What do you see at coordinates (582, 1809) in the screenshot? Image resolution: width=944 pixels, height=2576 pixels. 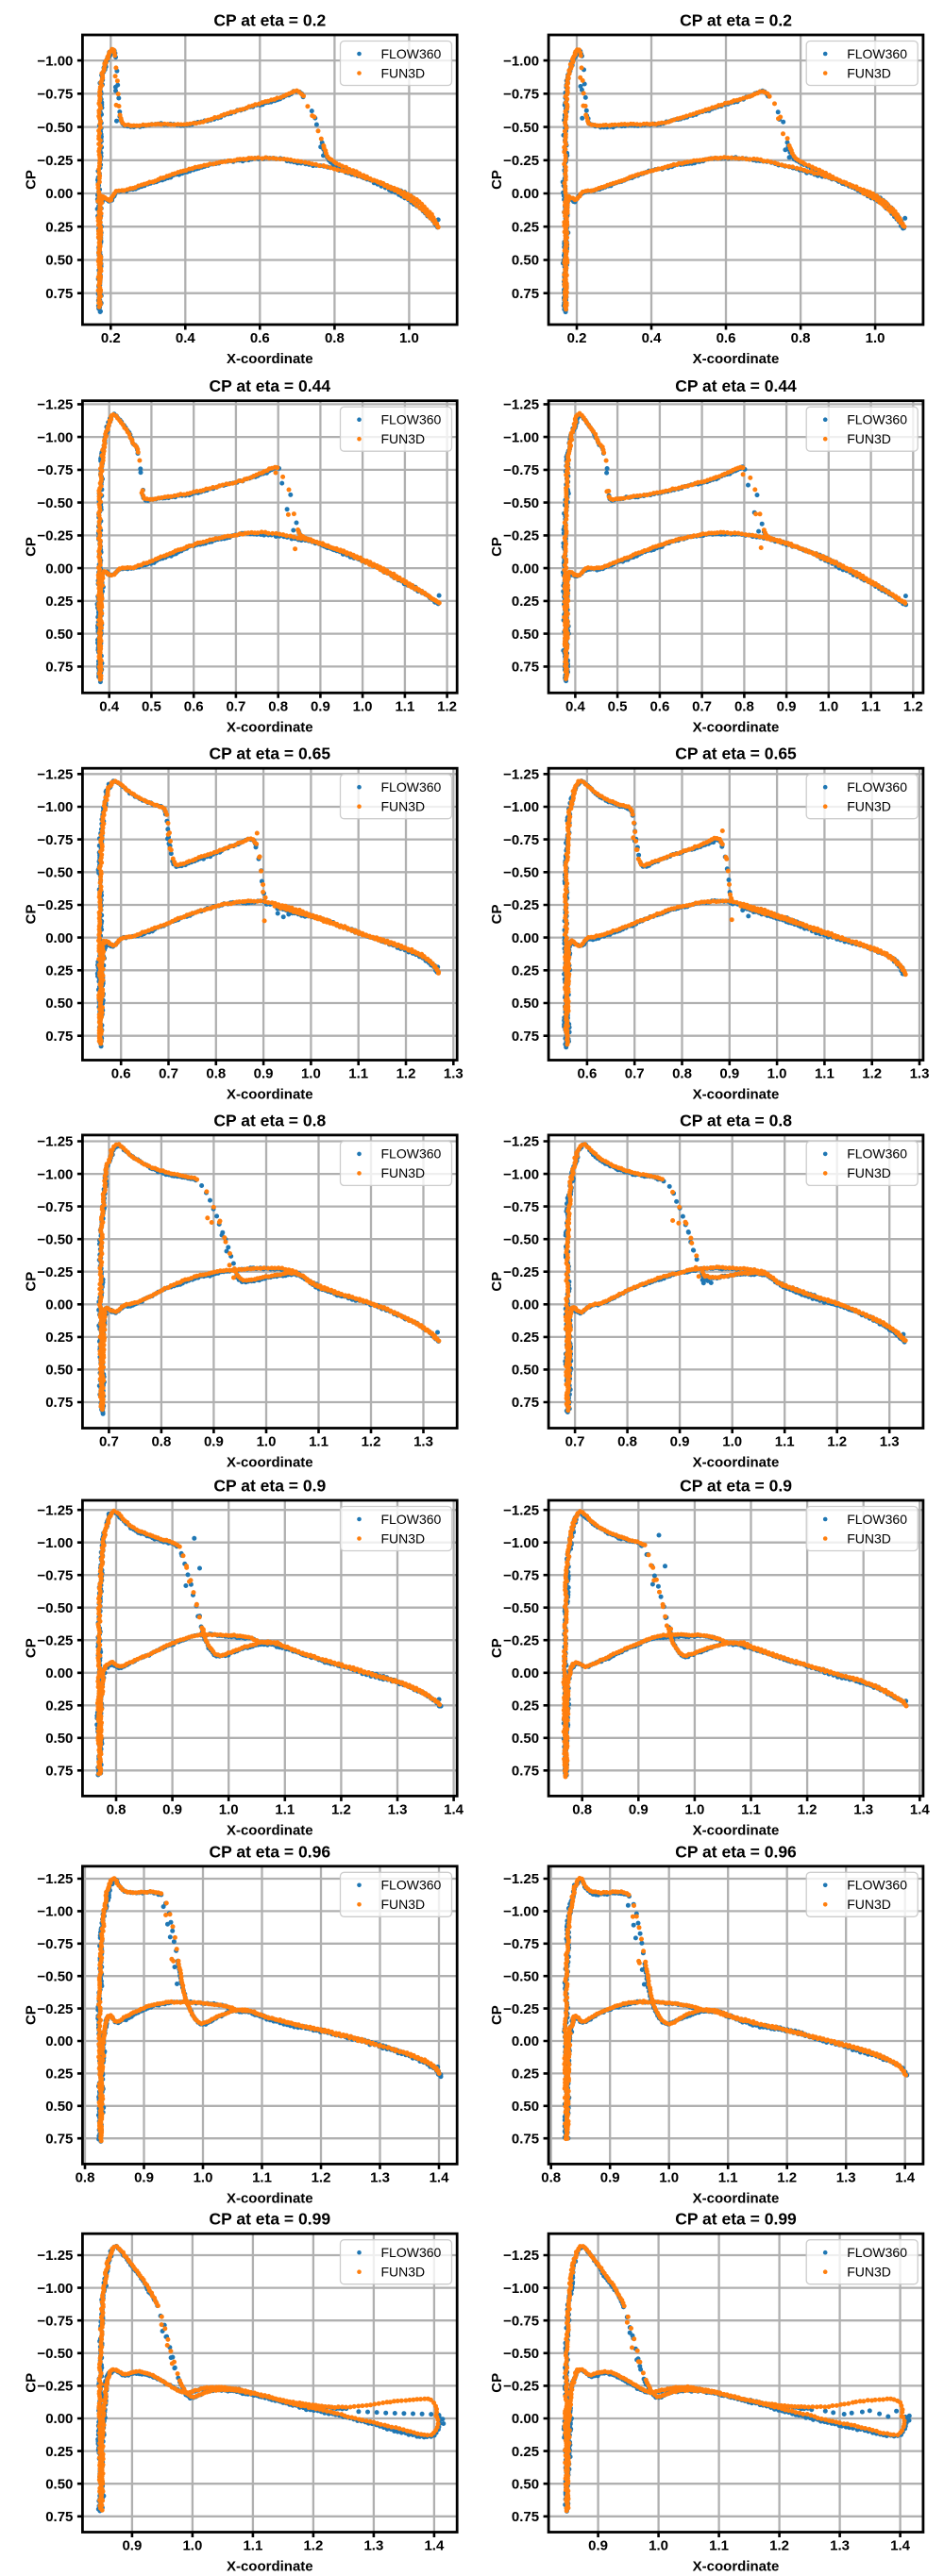 I see `svg-text: 0.8` at bounding box center [582, 1809].